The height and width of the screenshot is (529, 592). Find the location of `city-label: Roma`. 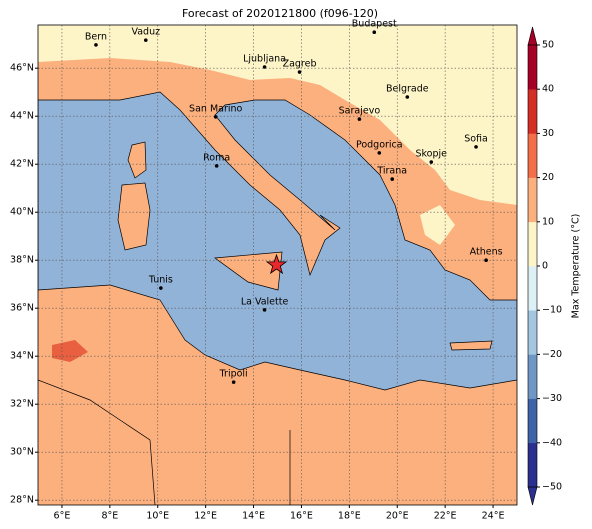

city-label: Roma is located at coordinates (216, 157).